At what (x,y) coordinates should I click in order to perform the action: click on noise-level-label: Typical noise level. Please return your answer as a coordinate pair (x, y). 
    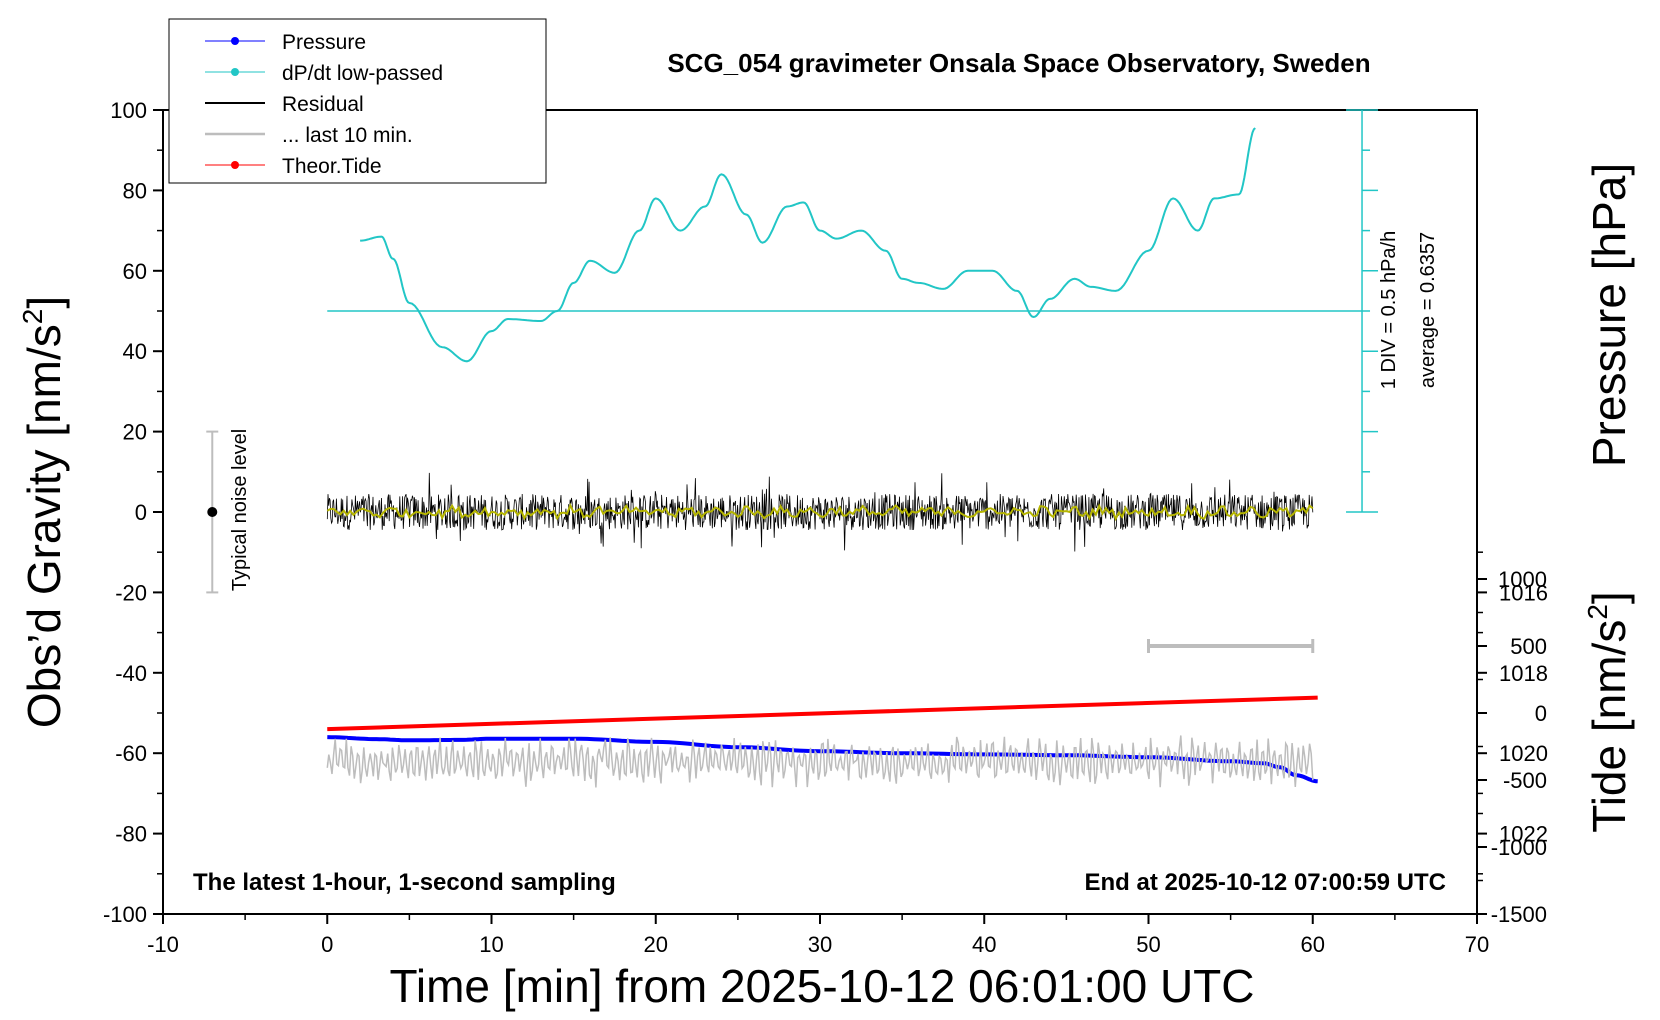
    Looking at the image, I should click on (240, 510).